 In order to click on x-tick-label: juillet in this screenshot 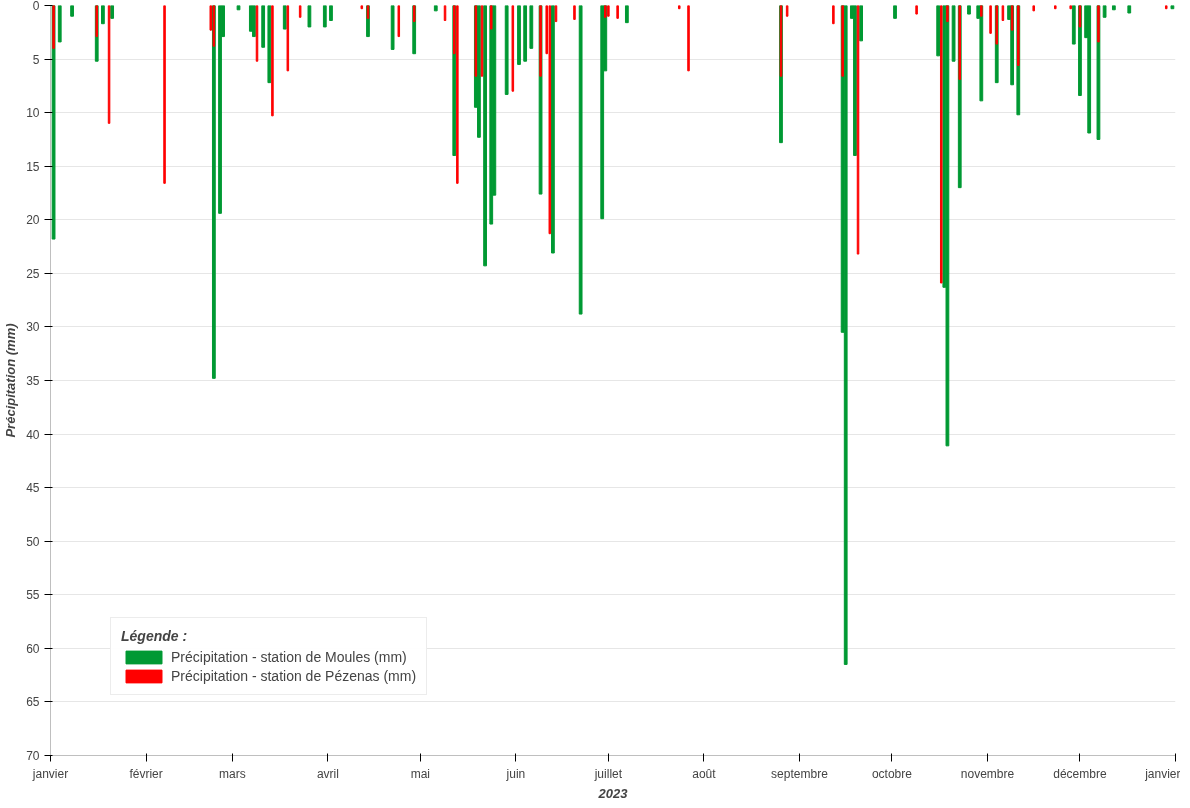, I will do `click(608, 773)`.